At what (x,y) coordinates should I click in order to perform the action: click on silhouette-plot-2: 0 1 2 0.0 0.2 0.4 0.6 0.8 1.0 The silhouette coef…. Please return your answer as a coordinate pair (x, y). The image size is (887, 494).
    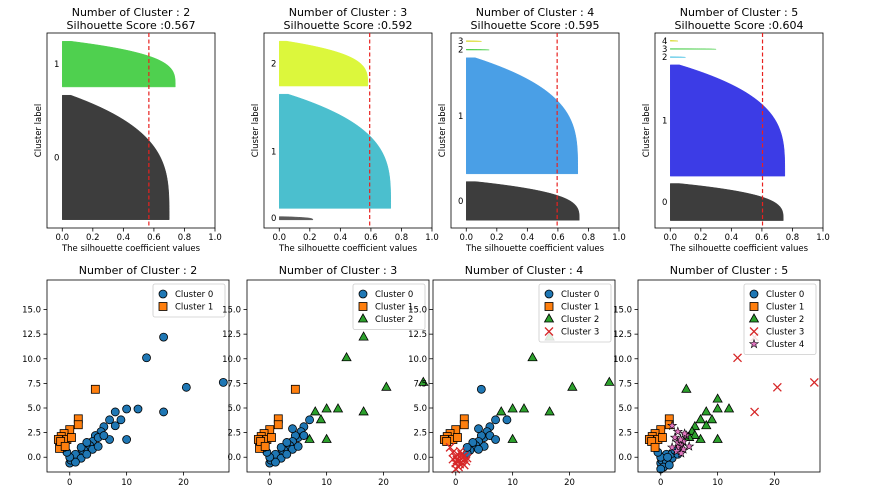
    Looking at the image, I should click on (345, 130).